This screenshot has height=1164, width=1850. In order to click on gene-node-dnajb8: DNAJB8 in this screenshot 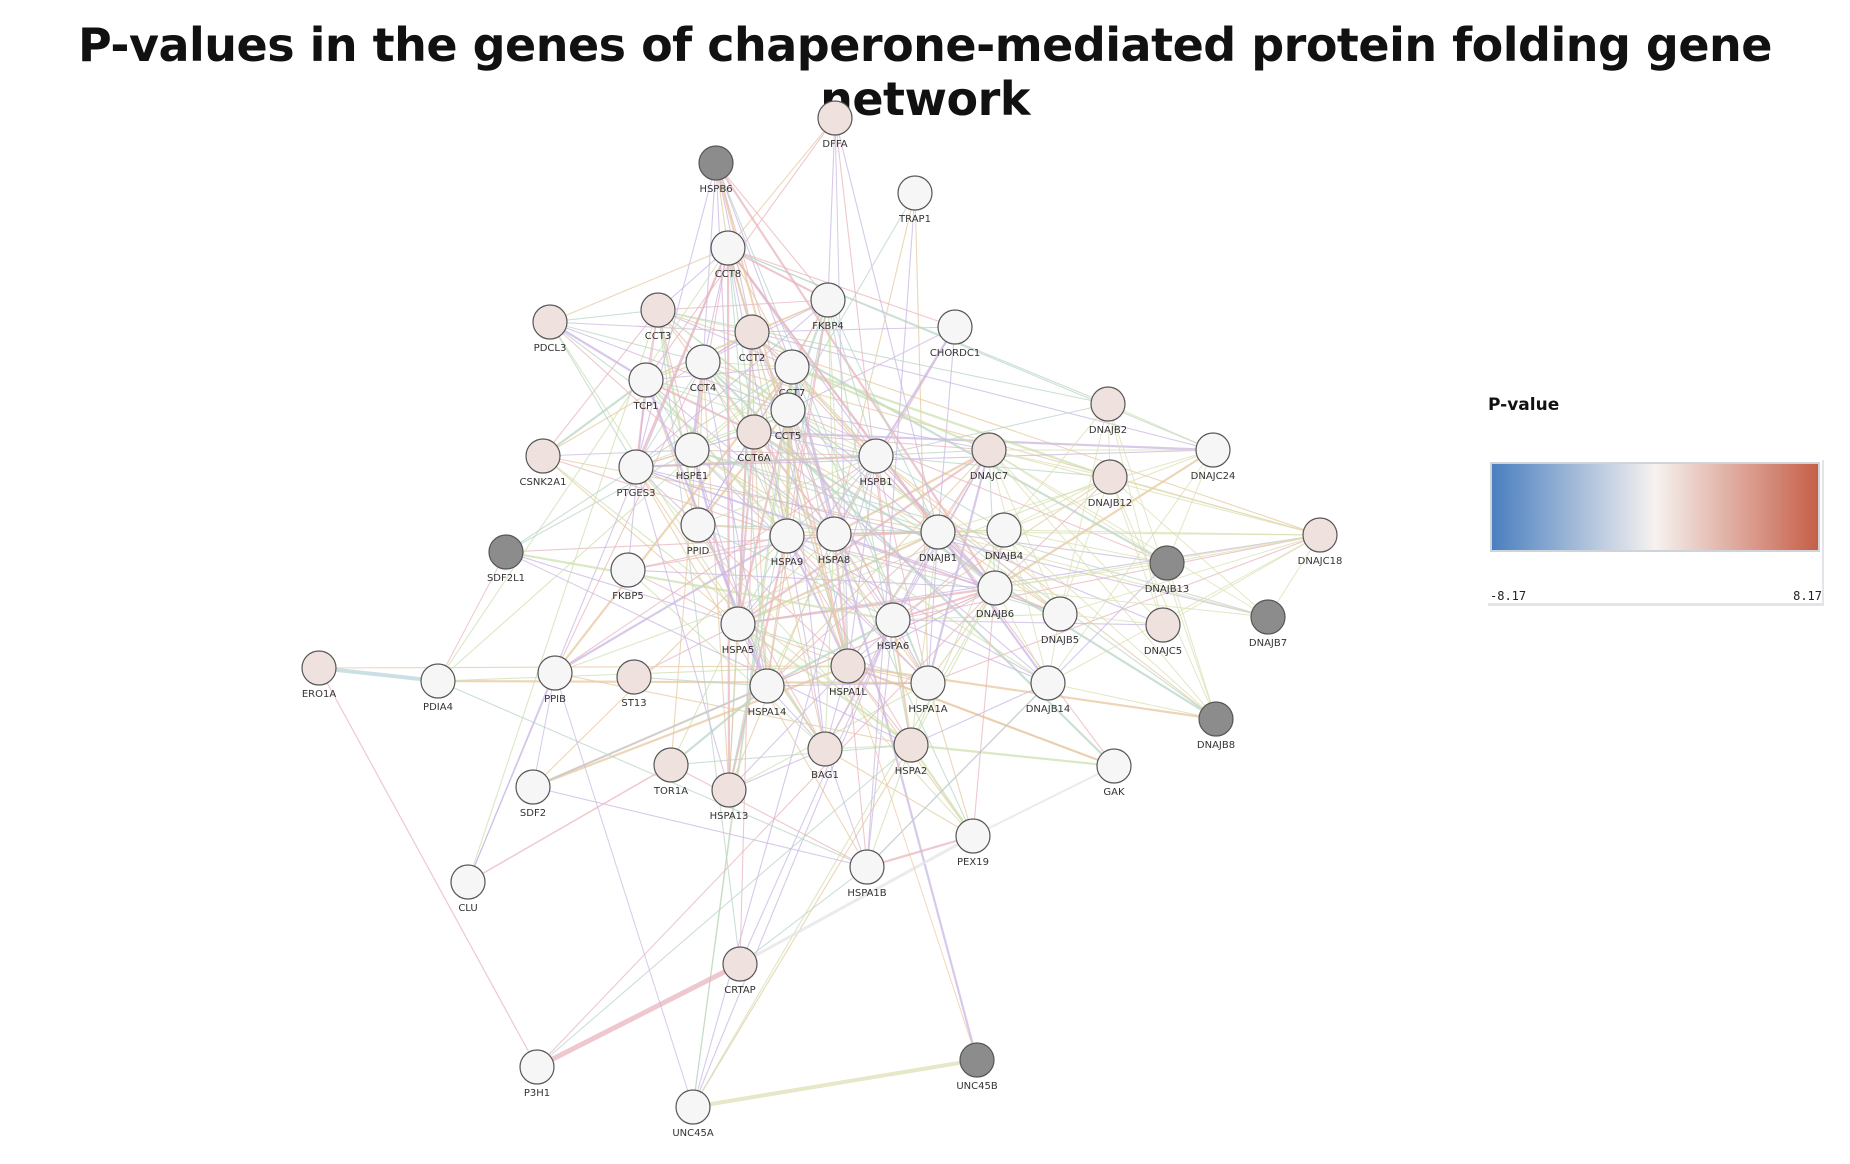, I will do `click(1216, 726)`.